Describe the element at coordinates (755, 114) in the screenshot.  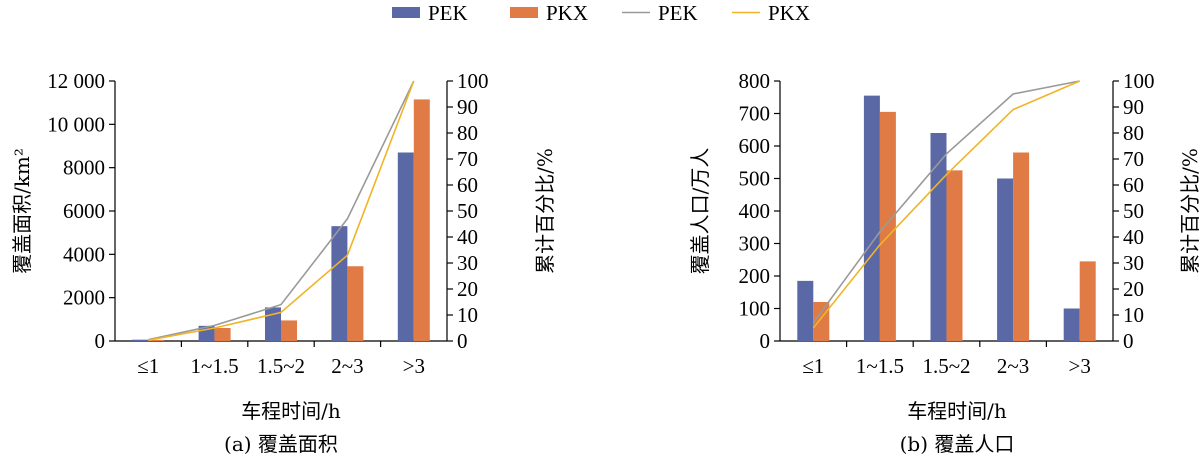
I see `y-tick-label-left: 700` at that location.